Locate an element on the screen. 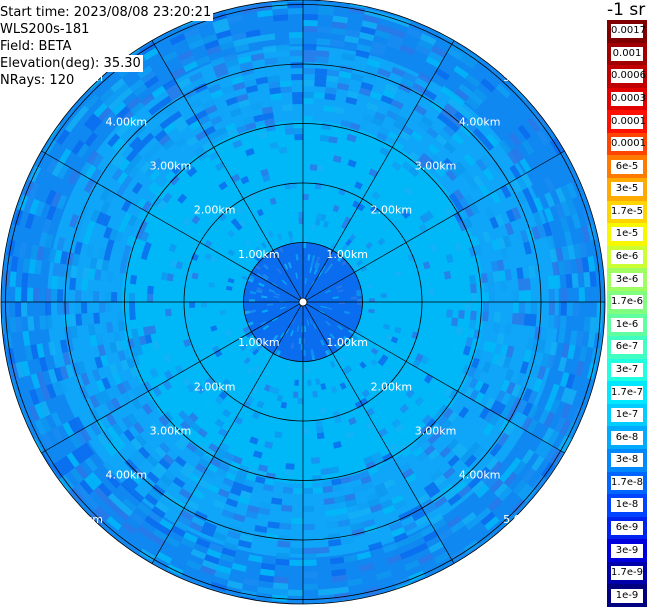  colorbar-label: 1.7e-7 is located at coordinates (627, 392).